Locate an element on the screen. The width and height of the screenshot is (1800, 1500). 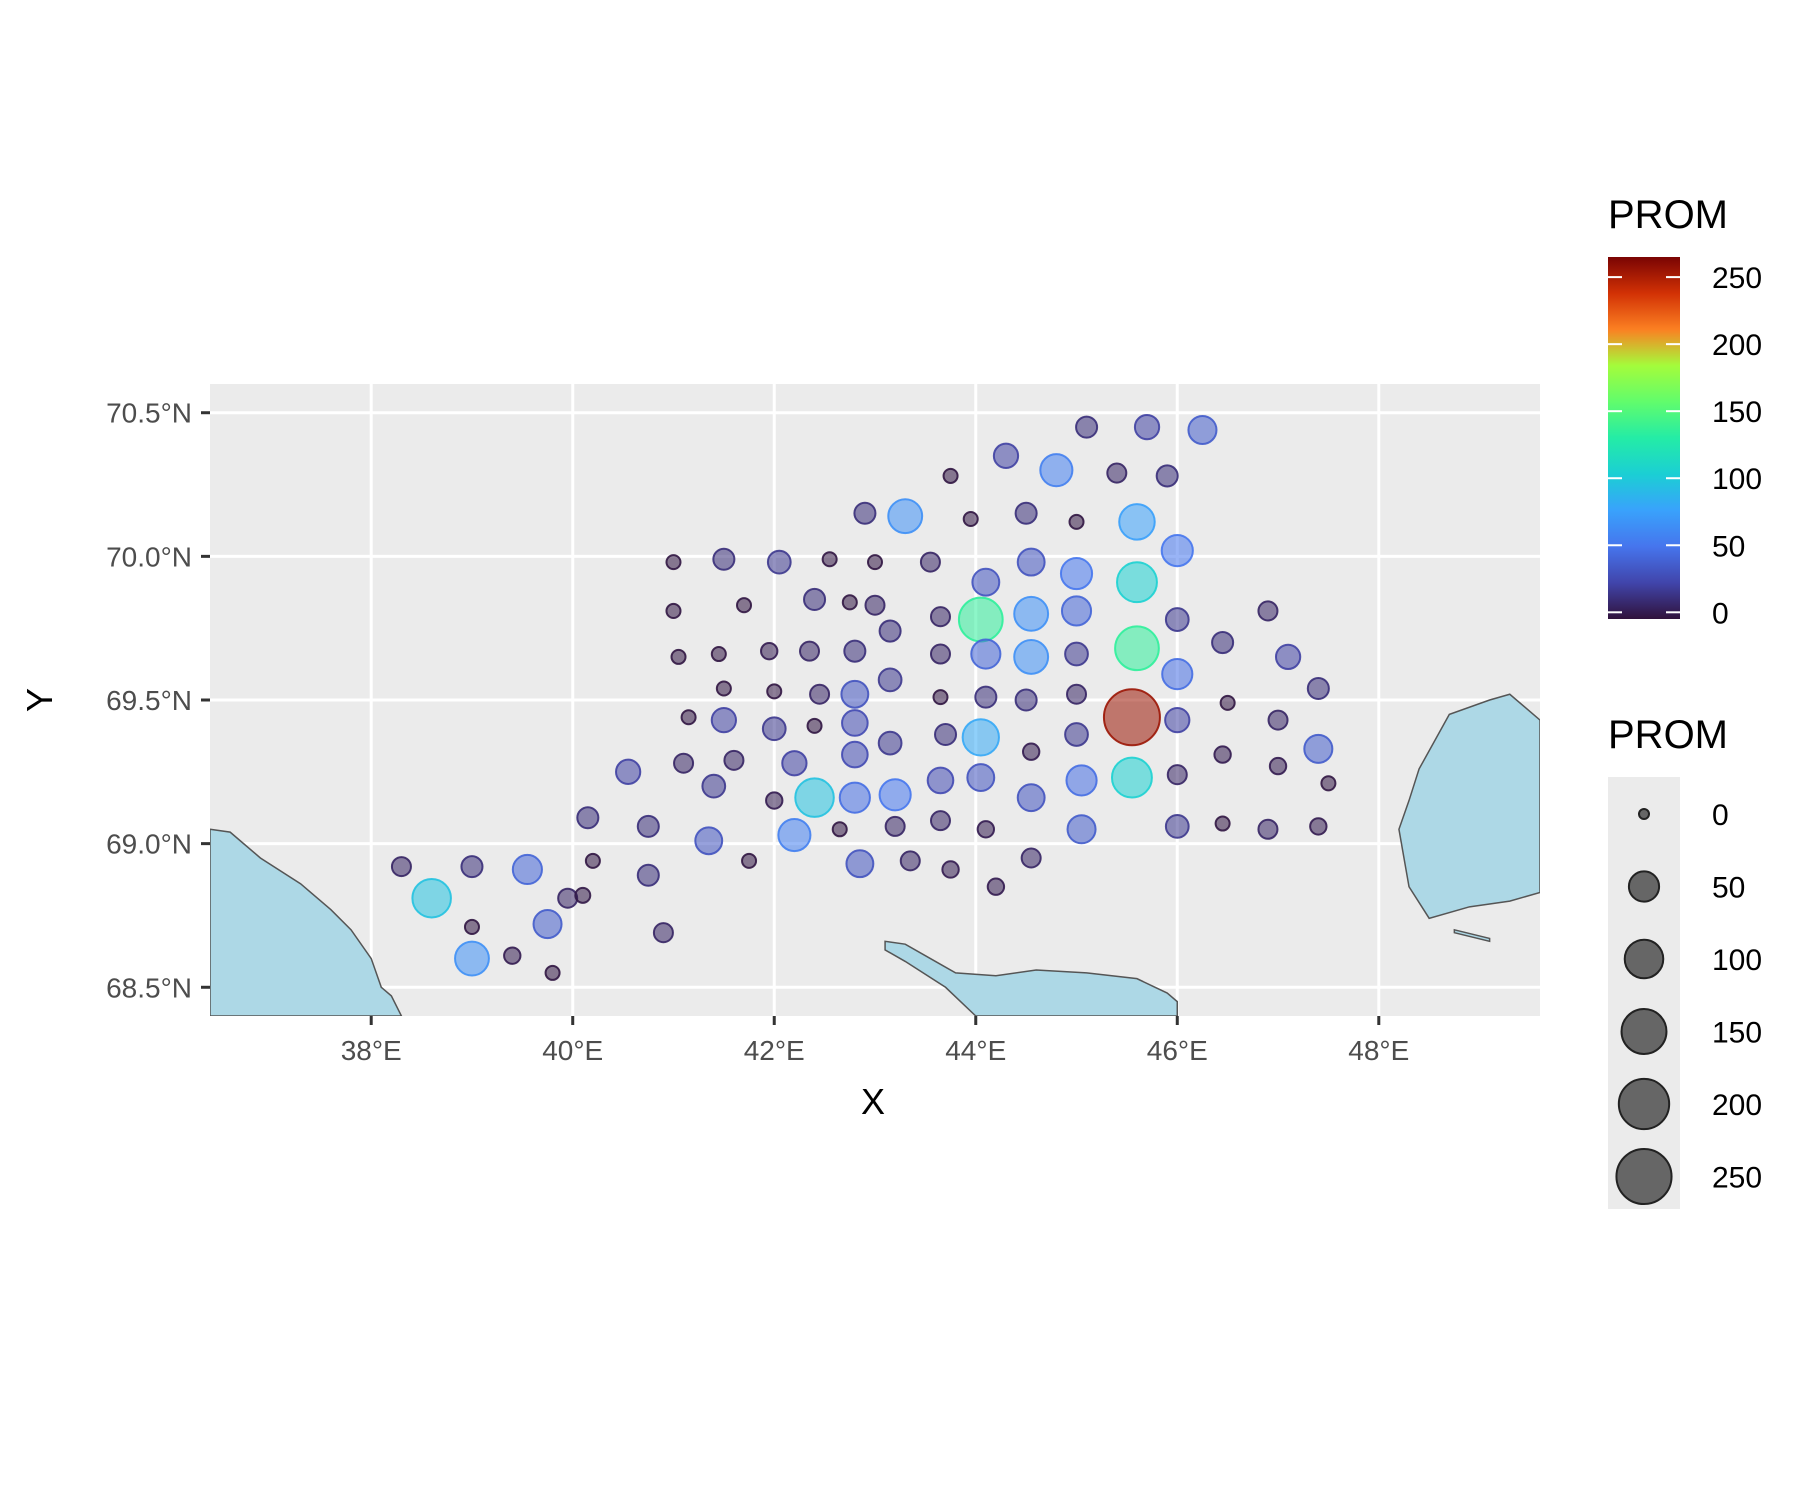
size-legend-label: 0 is located at coordinates (1720, 815).